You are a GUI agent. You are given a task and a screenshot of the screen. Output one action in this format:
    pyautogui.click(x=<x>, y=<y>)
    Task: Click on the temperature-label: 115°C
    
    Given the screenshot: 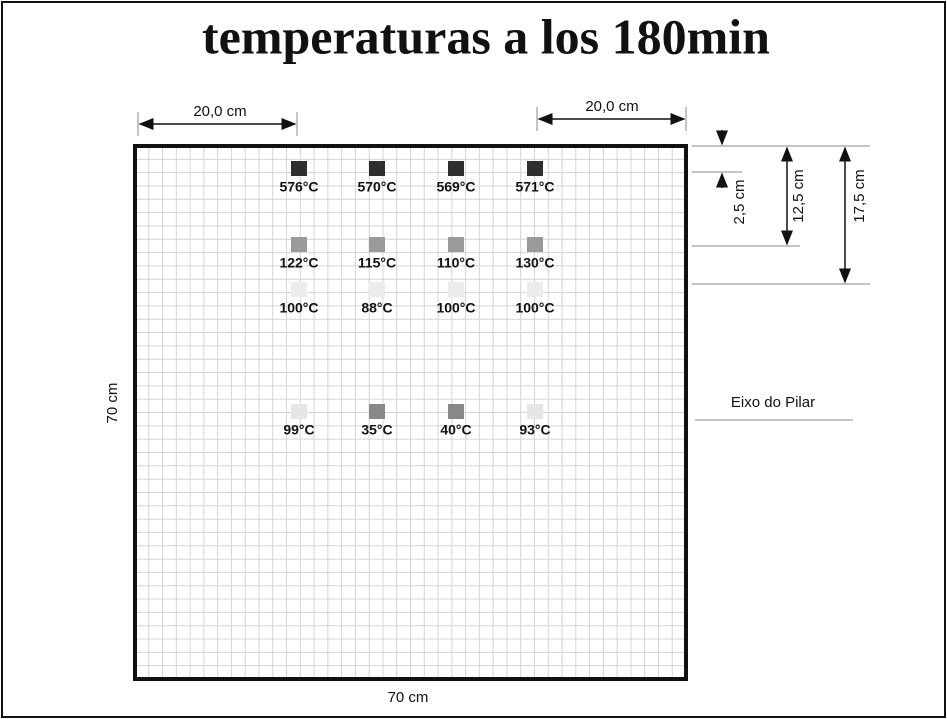 What is the action you would take?
    pyautogui.click(x=377, y=263)
    